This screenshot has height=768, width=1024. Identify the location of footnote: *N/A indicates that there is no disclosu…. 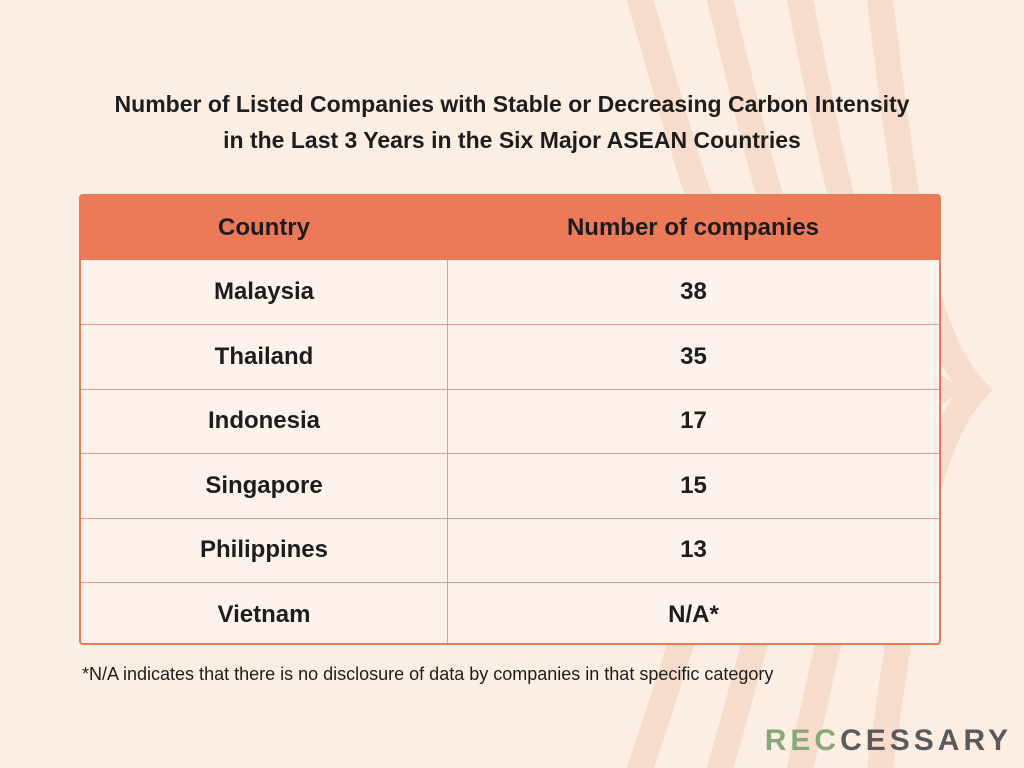
(428, 674).